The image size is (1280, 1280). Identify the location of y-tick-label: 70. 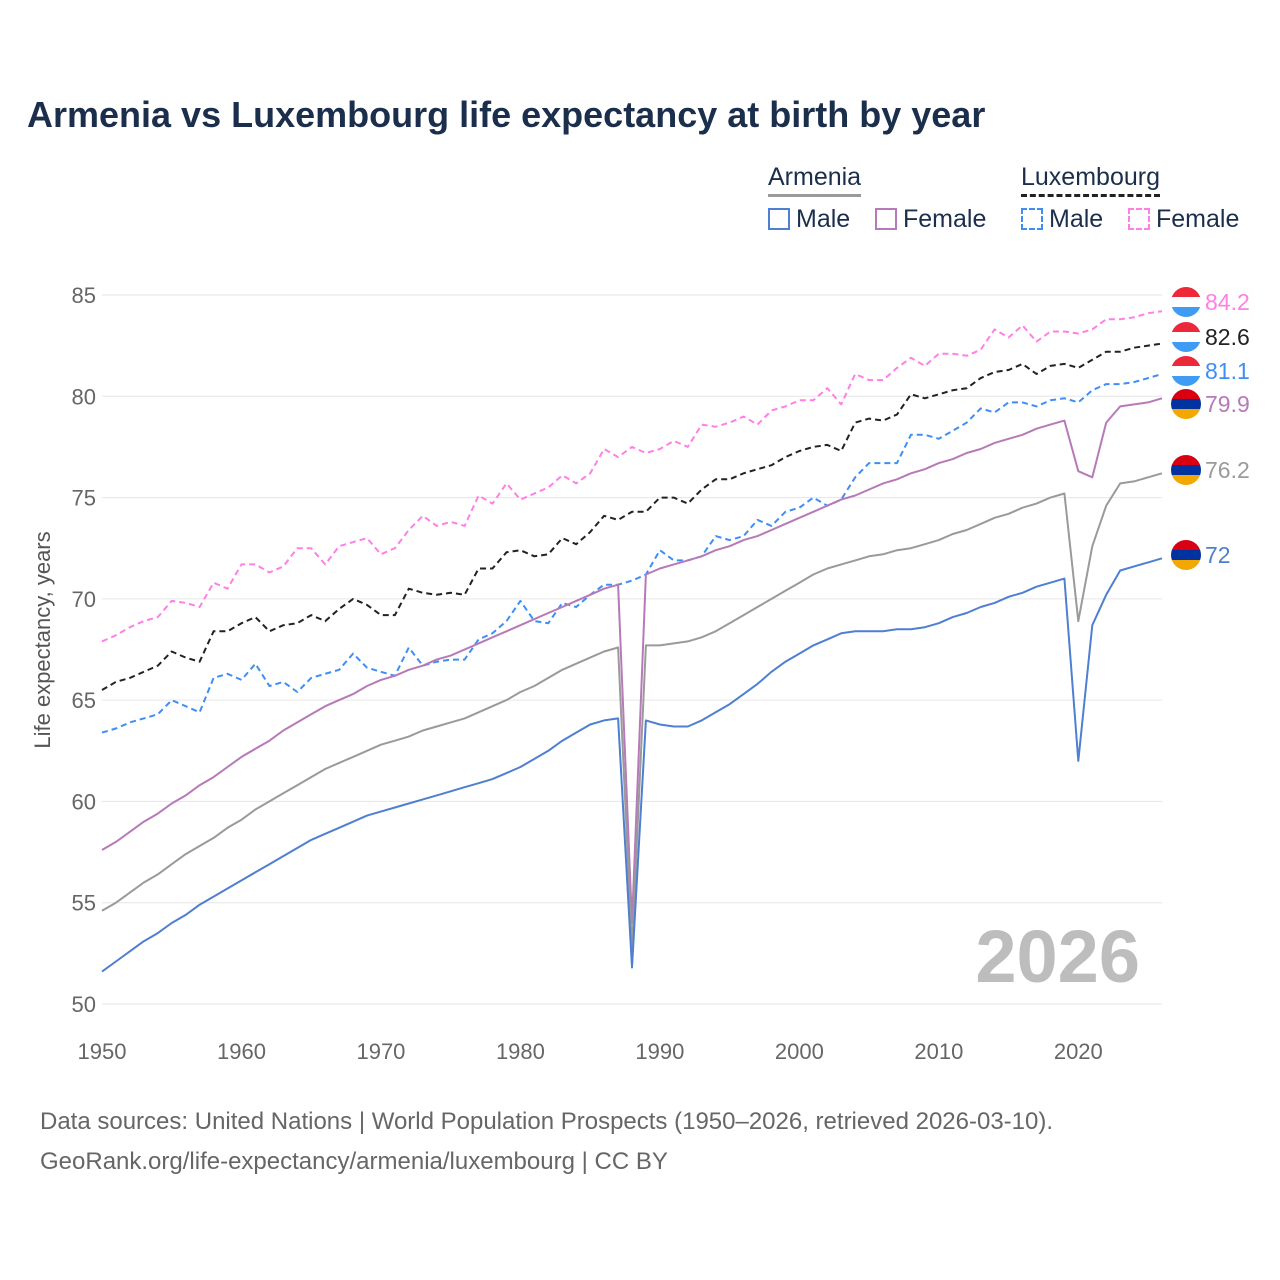
(84, 599).